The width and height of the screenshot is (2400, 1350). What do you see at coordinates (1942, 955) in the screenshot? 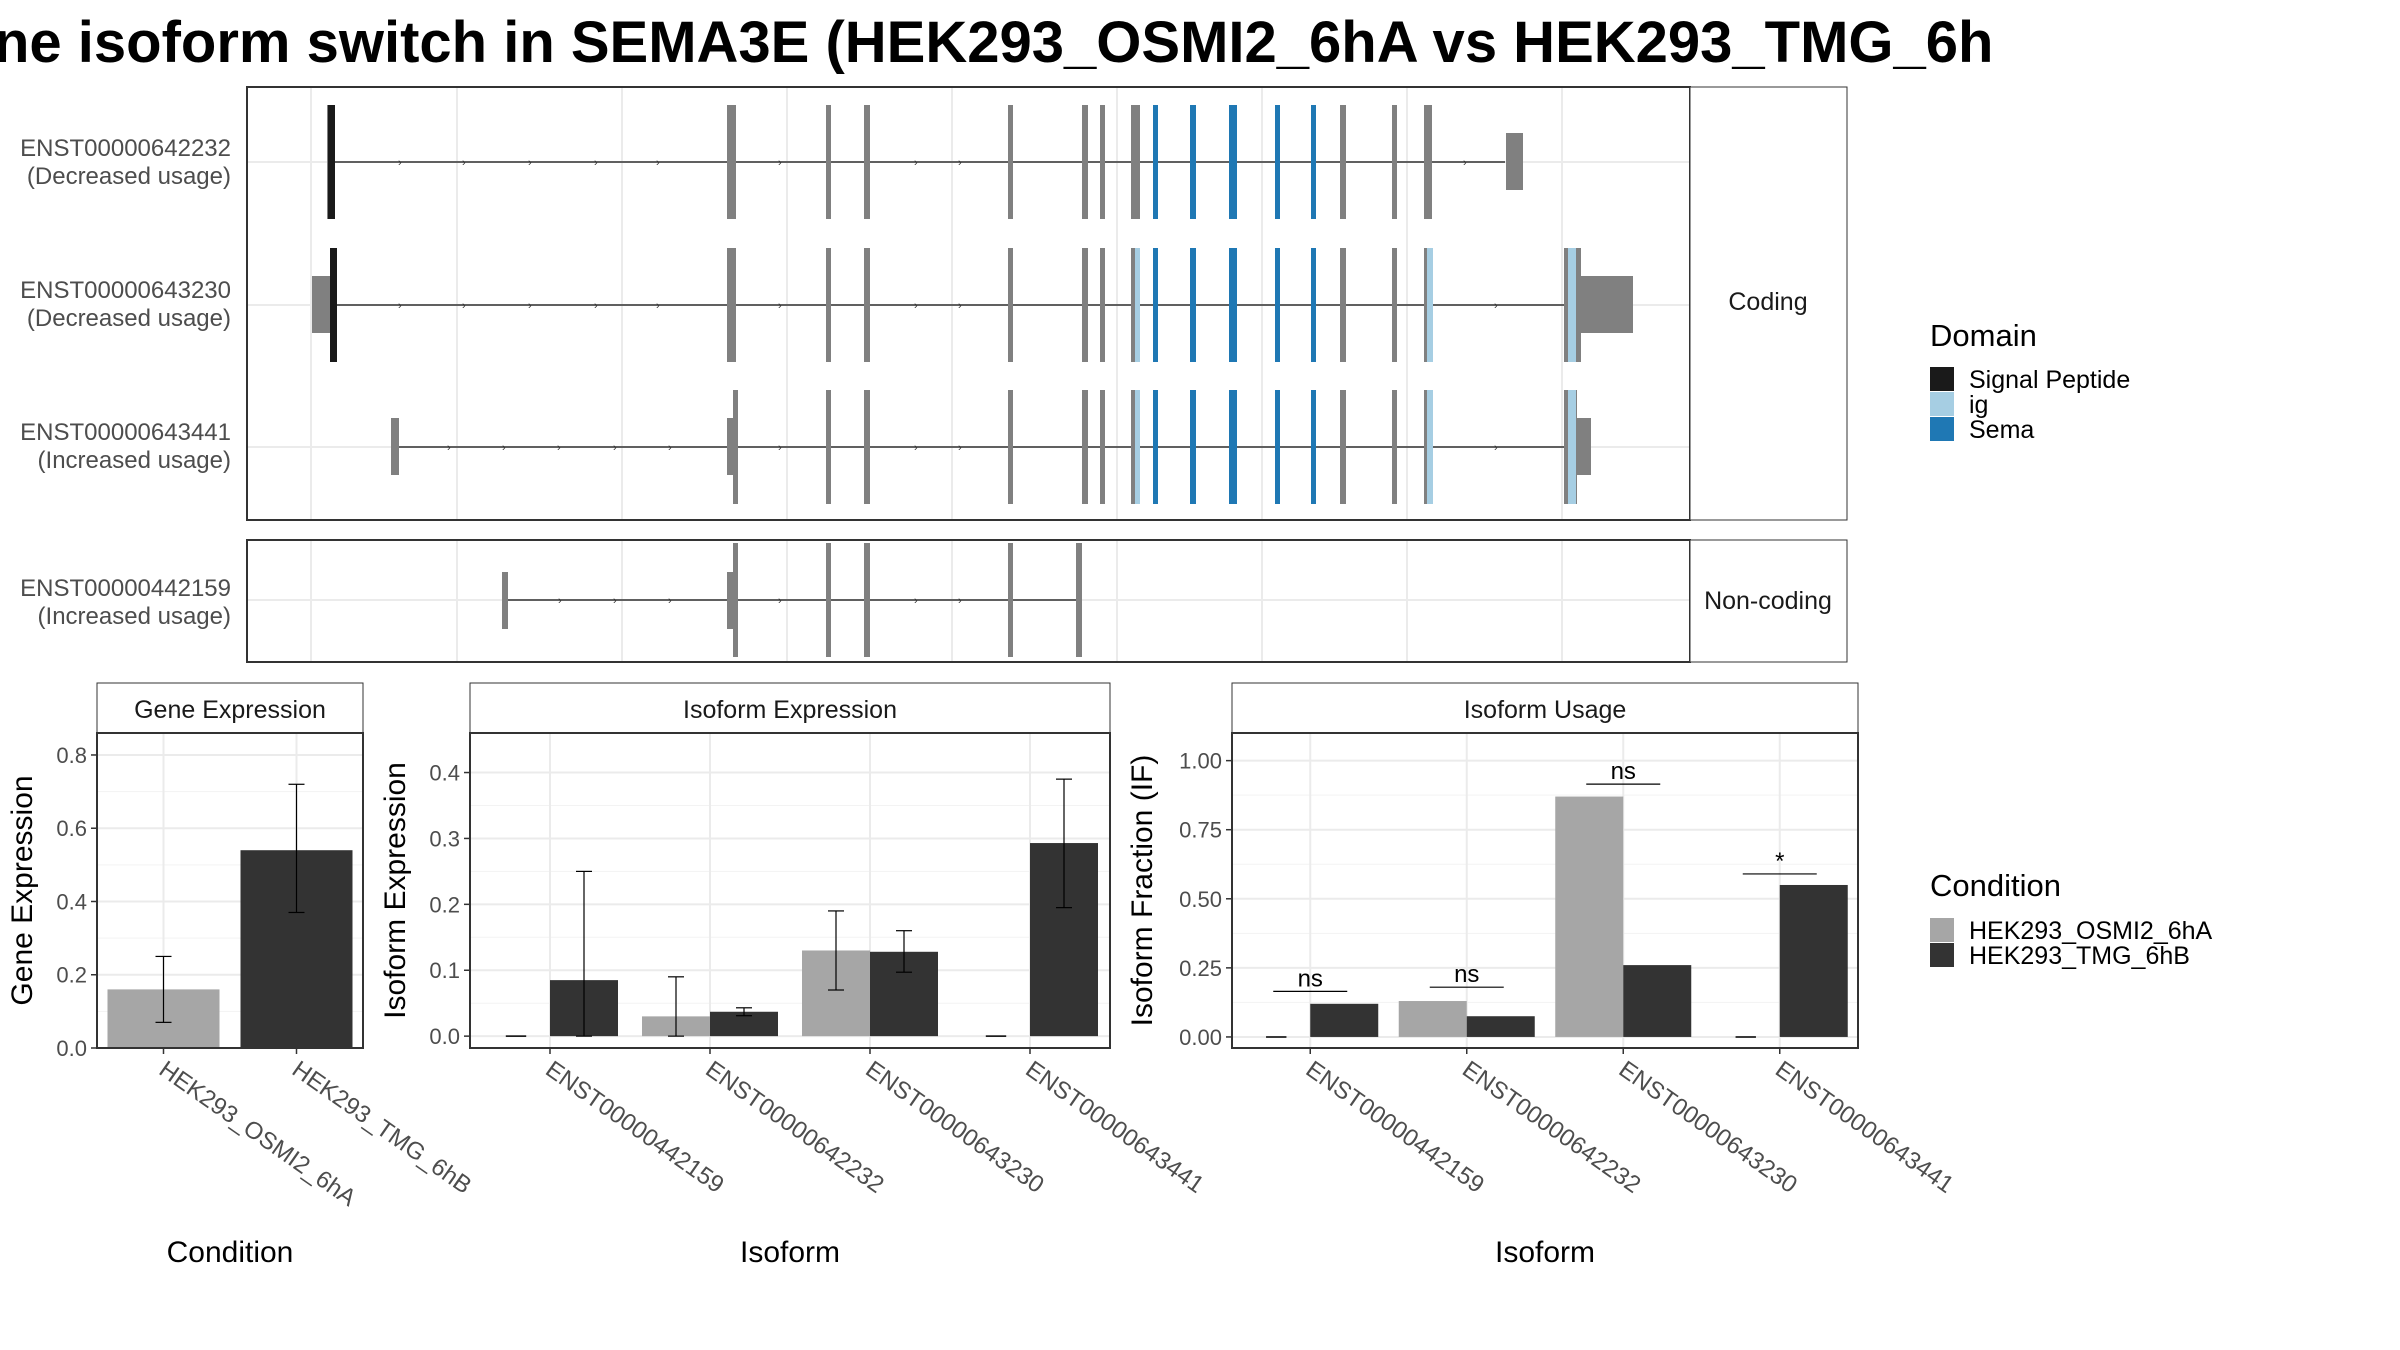
I see `legend-swatch-condition-b` at bounding box center [1942, 955].